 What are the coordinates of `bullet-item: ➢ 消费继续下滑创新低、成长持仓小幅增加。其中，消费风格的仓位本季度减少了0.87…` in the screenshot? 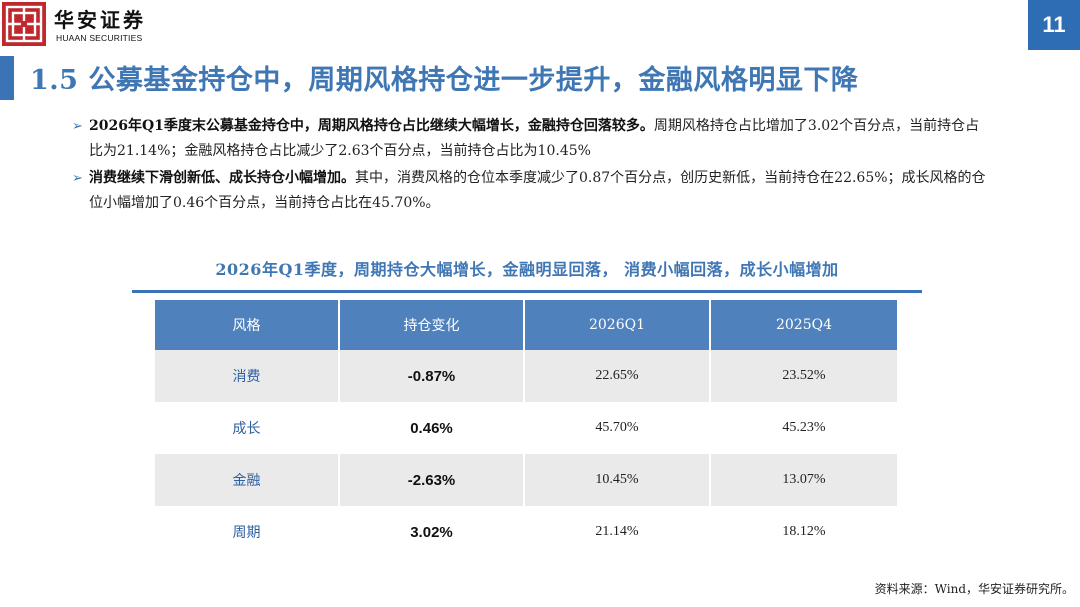 It's located at (532, 191).